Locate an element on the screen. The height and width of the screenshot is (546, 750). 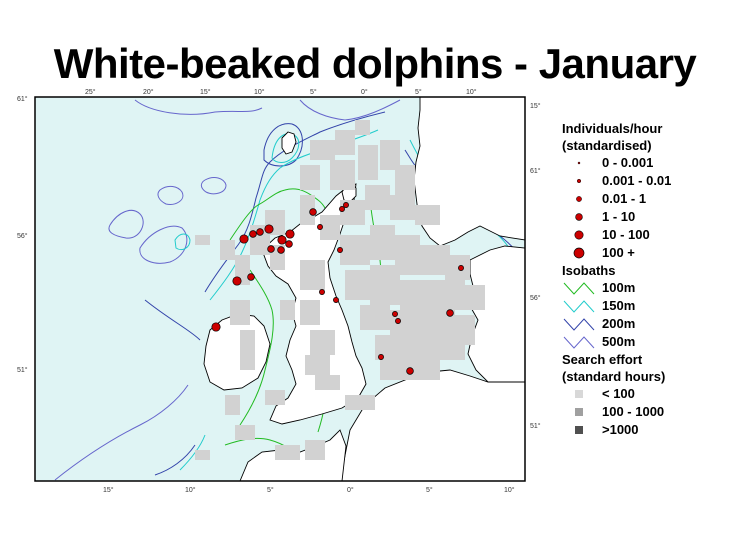
tick-right: 61° is located at coordinates (535, 171).